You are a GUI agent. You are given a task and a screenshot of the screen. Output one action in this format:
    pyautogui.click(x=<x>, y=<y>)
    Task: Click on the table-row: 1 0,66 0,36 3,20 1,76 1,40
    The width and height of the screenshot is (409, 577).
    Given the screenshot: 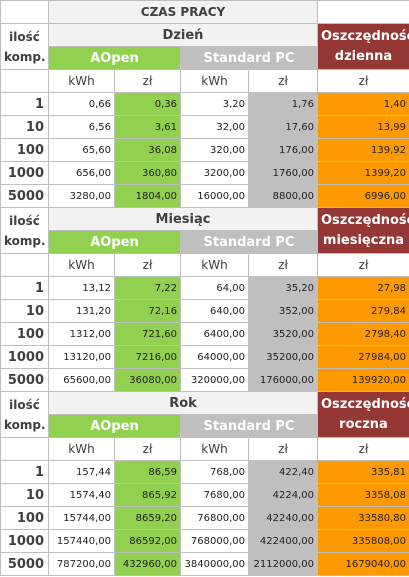 What is the action you would take?
    pyautogui.click(x=204, y=104)
    